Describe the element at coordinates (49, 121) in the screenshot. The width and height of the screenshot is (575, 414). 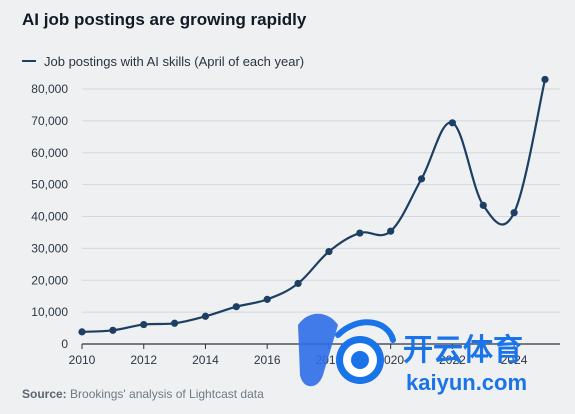
I see `y-tick-label: 70,000` at that location.